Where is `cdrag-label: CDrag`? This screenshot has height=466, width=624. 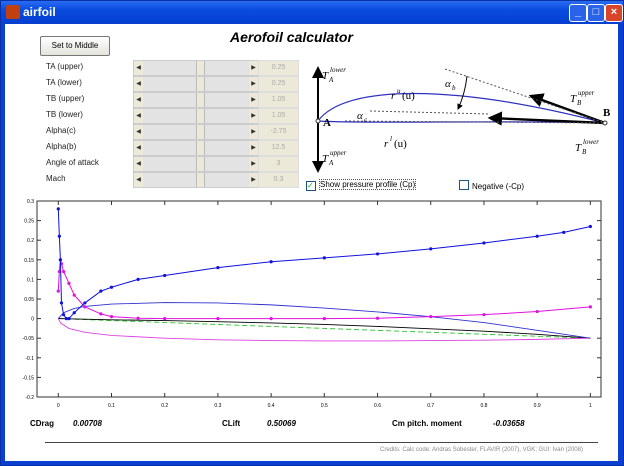
cdrag-label: CDrag is located at coordinates (42, 423).